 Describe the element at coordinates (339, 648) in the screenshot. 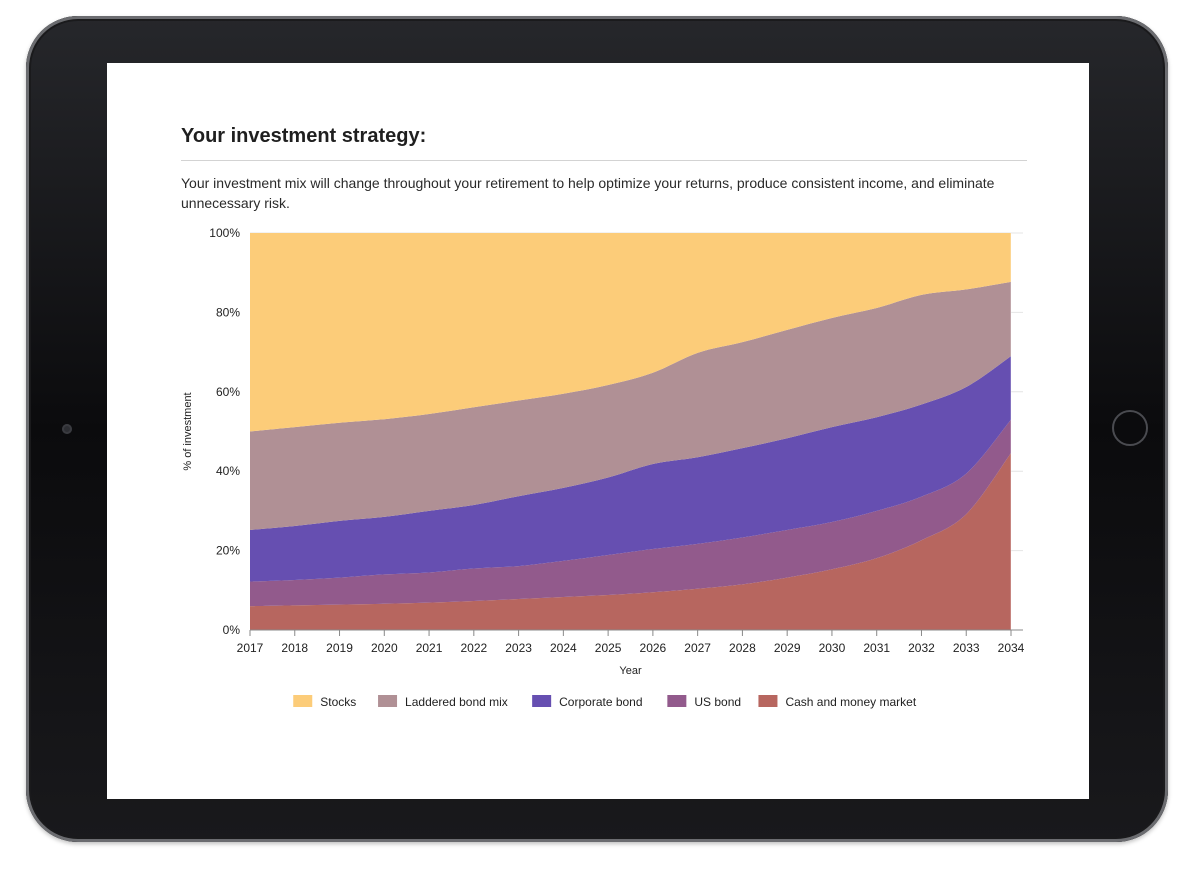

I see `x-tick-label: 2019` at that location.